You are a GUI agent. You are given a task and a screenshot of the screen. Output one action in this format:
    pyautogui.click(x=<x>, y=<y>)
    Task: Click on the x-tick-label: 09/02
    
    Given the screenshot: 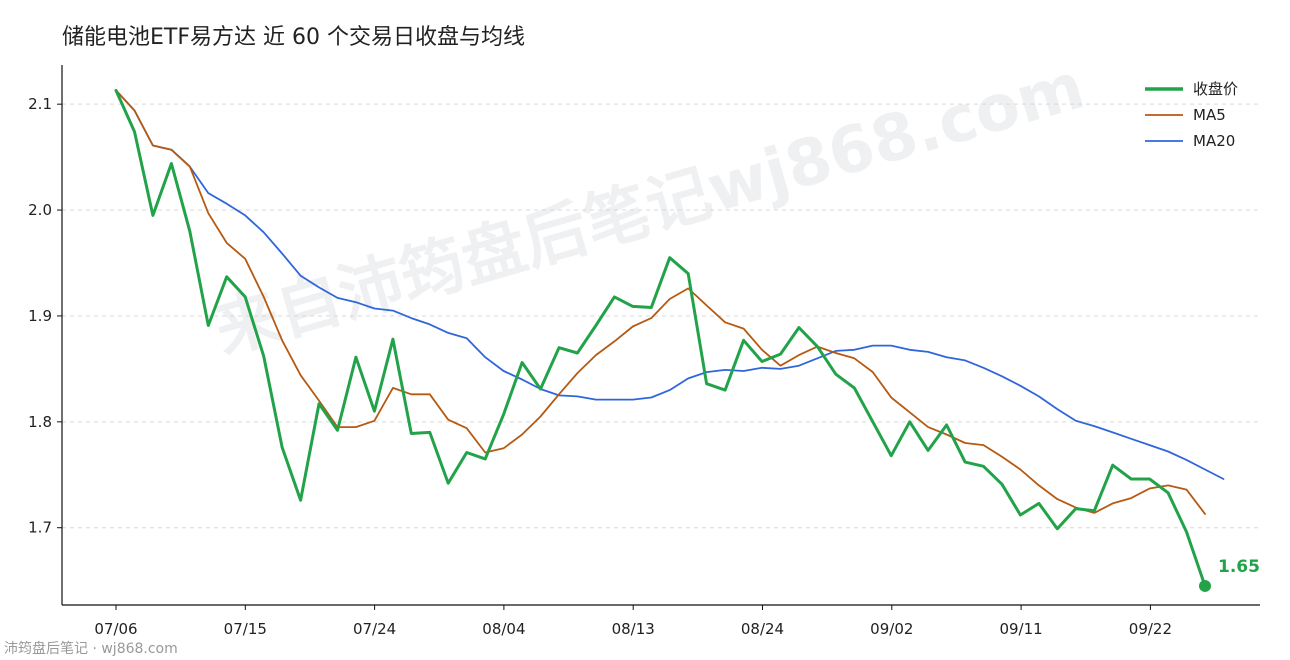 What is the action you would take?
    pyautogui.click(x=891, y=629)
    